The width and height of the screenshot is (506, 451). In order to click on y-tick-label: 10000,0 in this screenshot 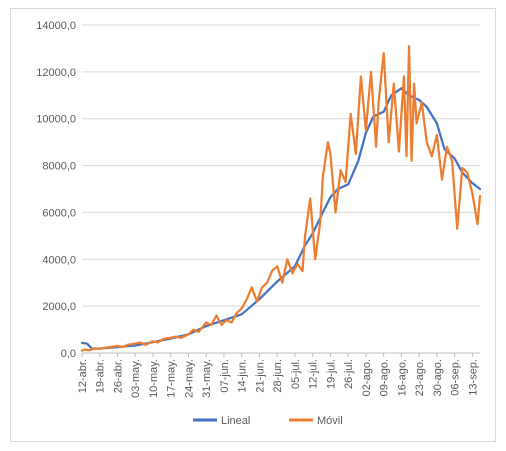, I will do `click(56, 120)`.